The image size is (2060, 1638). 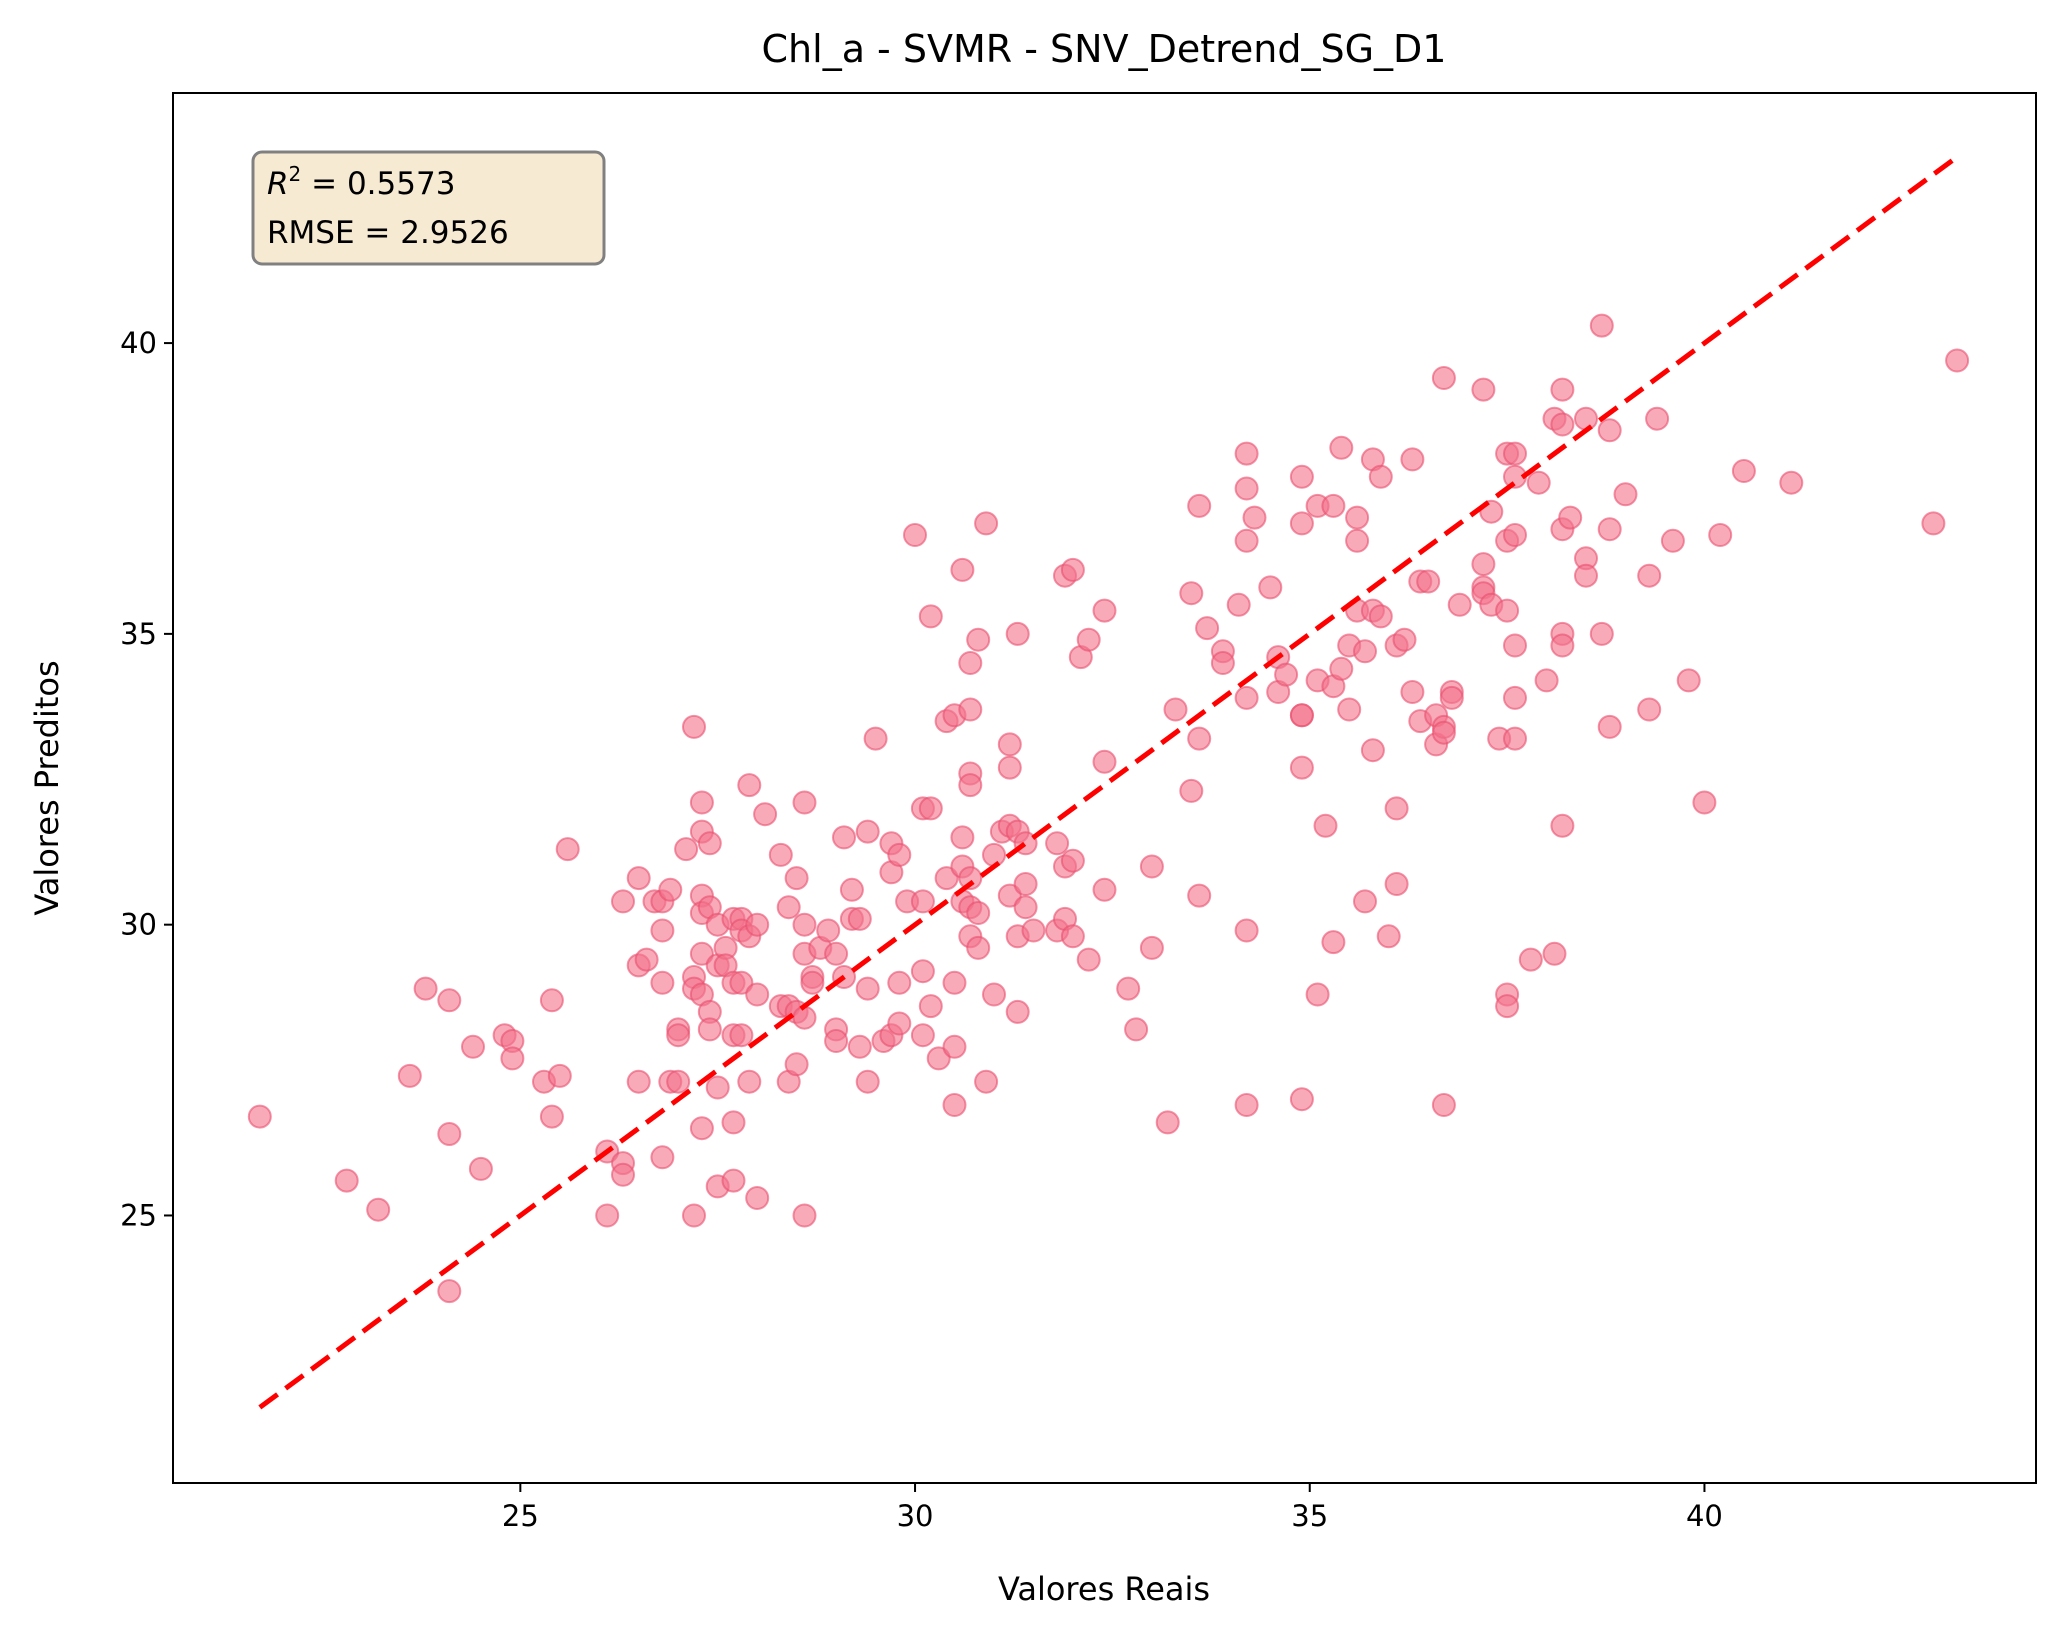 I want to click on x-axis-label: Valores Reais, so click(x=1104, y=1589).